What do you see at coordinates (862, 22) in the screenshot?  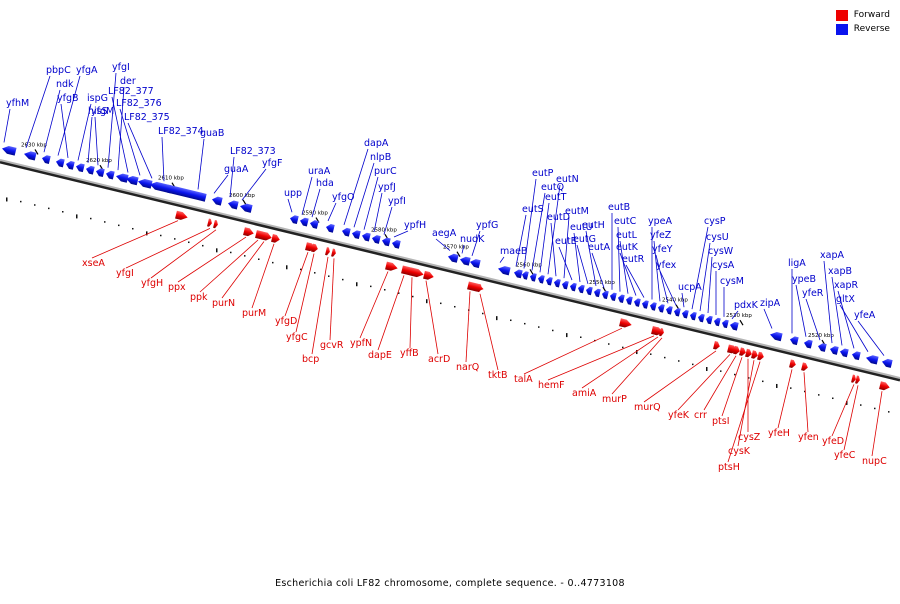 I see `legend: Forward Reverse` at bounding box center [862, 22].